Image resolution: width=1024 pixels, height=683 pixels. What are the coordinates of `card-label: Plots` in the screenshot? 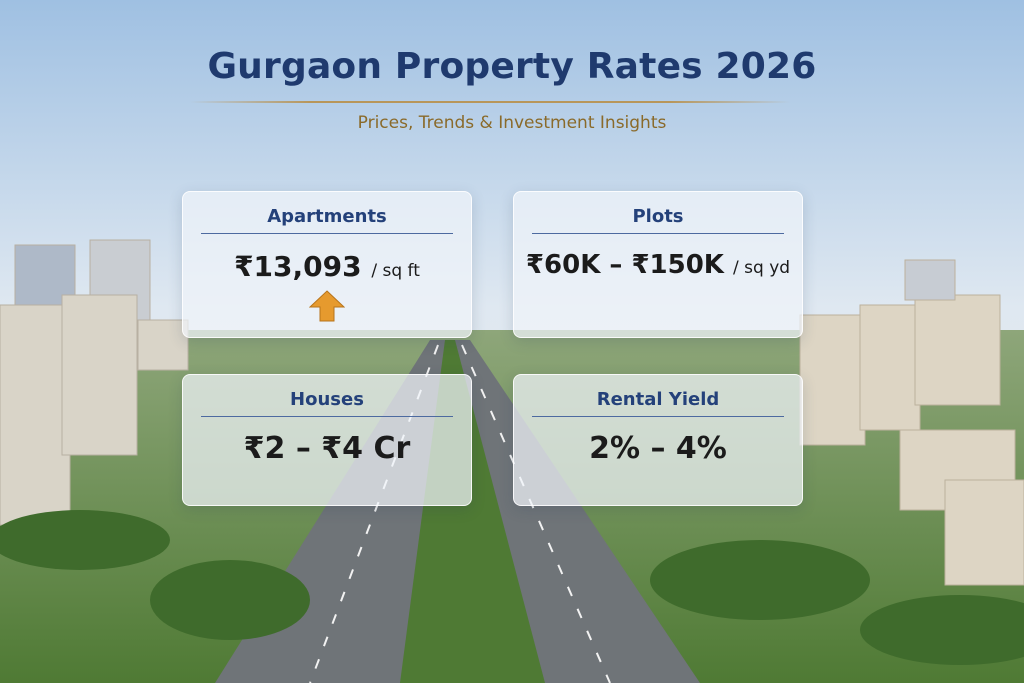 It's located at (658, 216).